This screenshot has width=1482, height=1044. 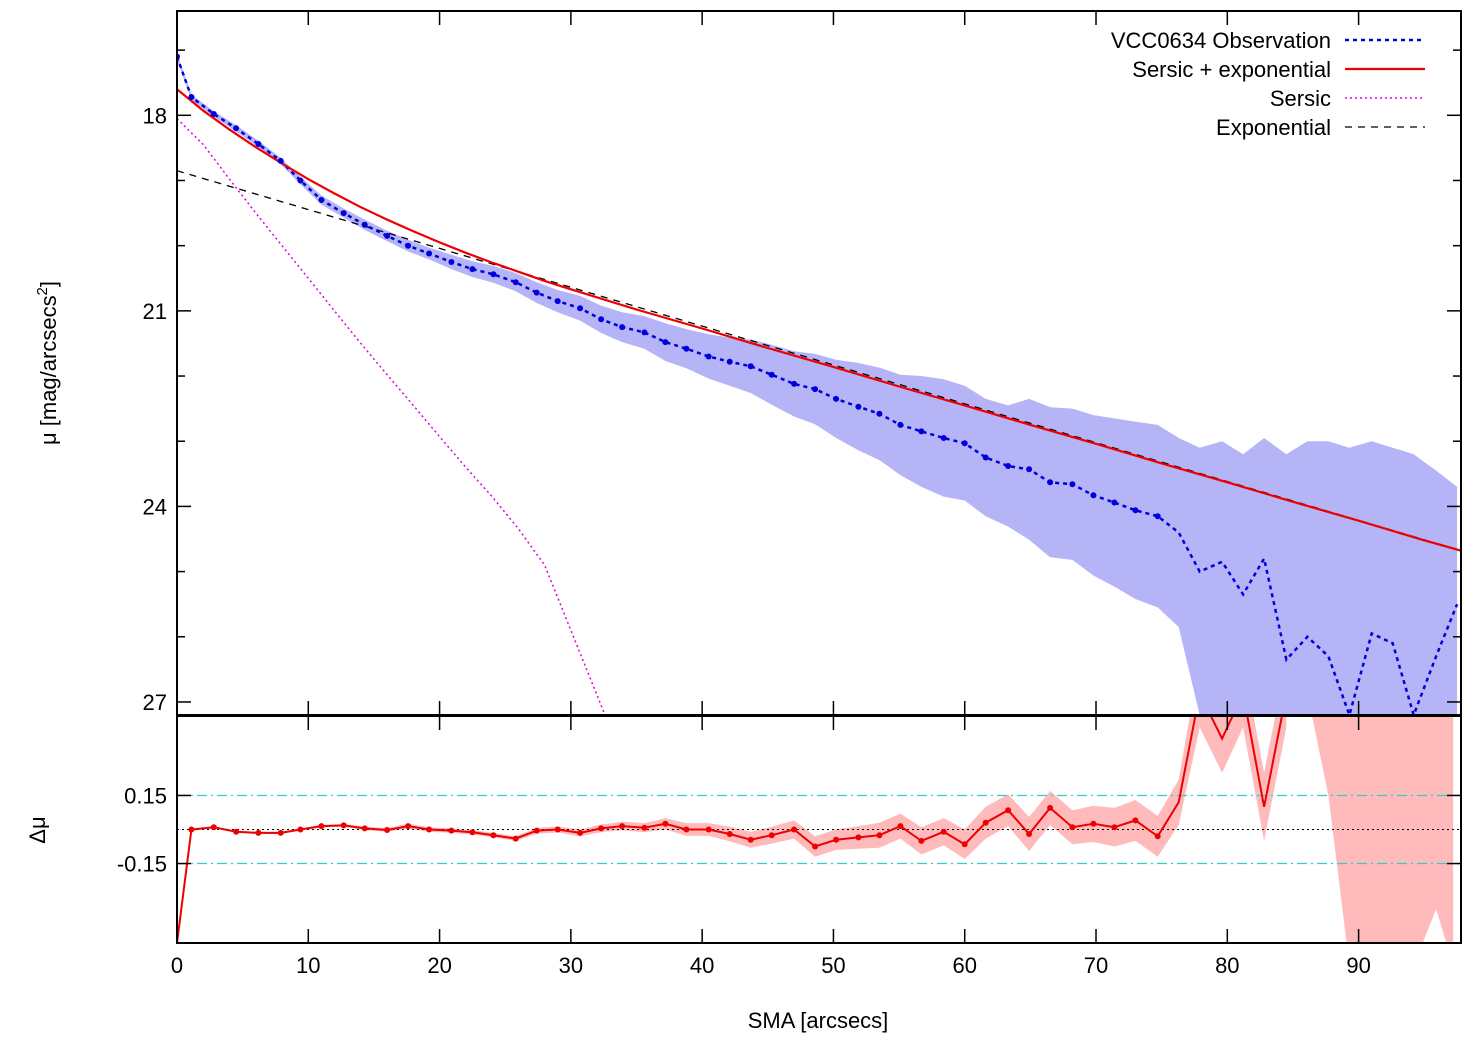 What do you see at coordinates (1231, 69) in the screenshot?
I see `legend-label: Sersic + exponential` at bounding box center [1231, 69].